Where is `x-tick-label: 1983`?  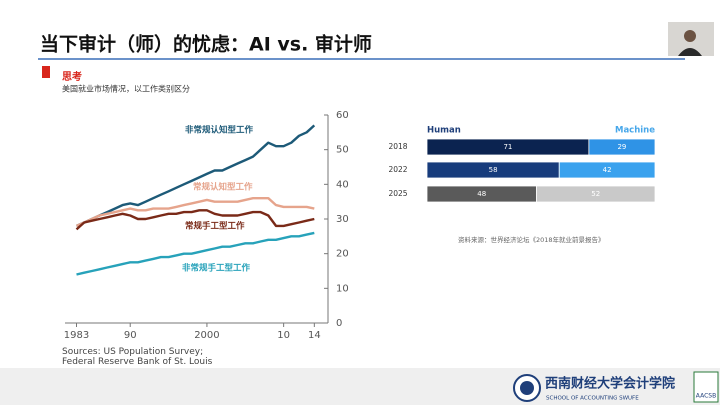 x-tick-label: 1983 is located at coordinates (76, 335).